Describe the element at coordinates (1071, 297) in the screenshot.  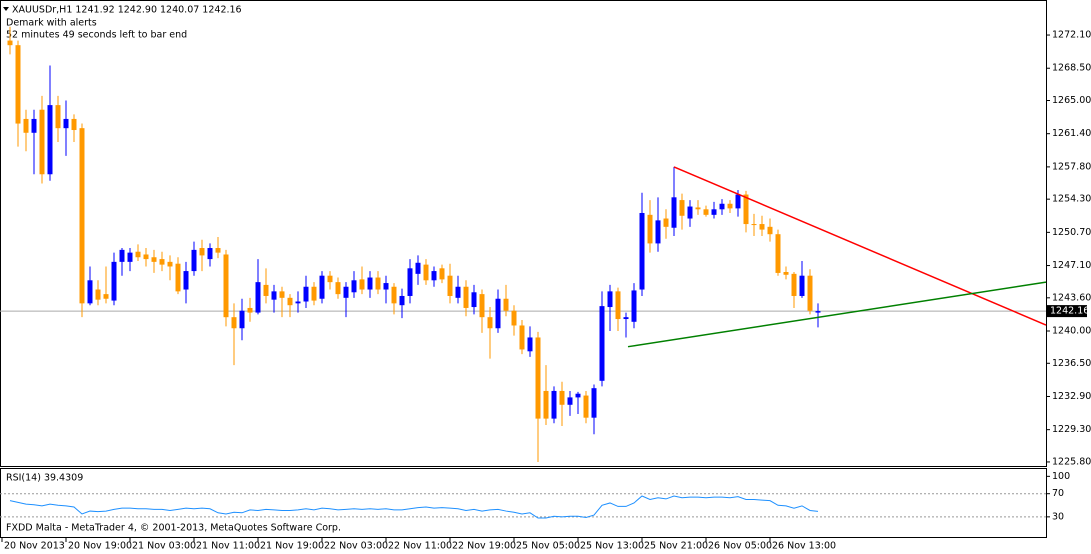
I see `y-tick-label: 1243.60` at that location.